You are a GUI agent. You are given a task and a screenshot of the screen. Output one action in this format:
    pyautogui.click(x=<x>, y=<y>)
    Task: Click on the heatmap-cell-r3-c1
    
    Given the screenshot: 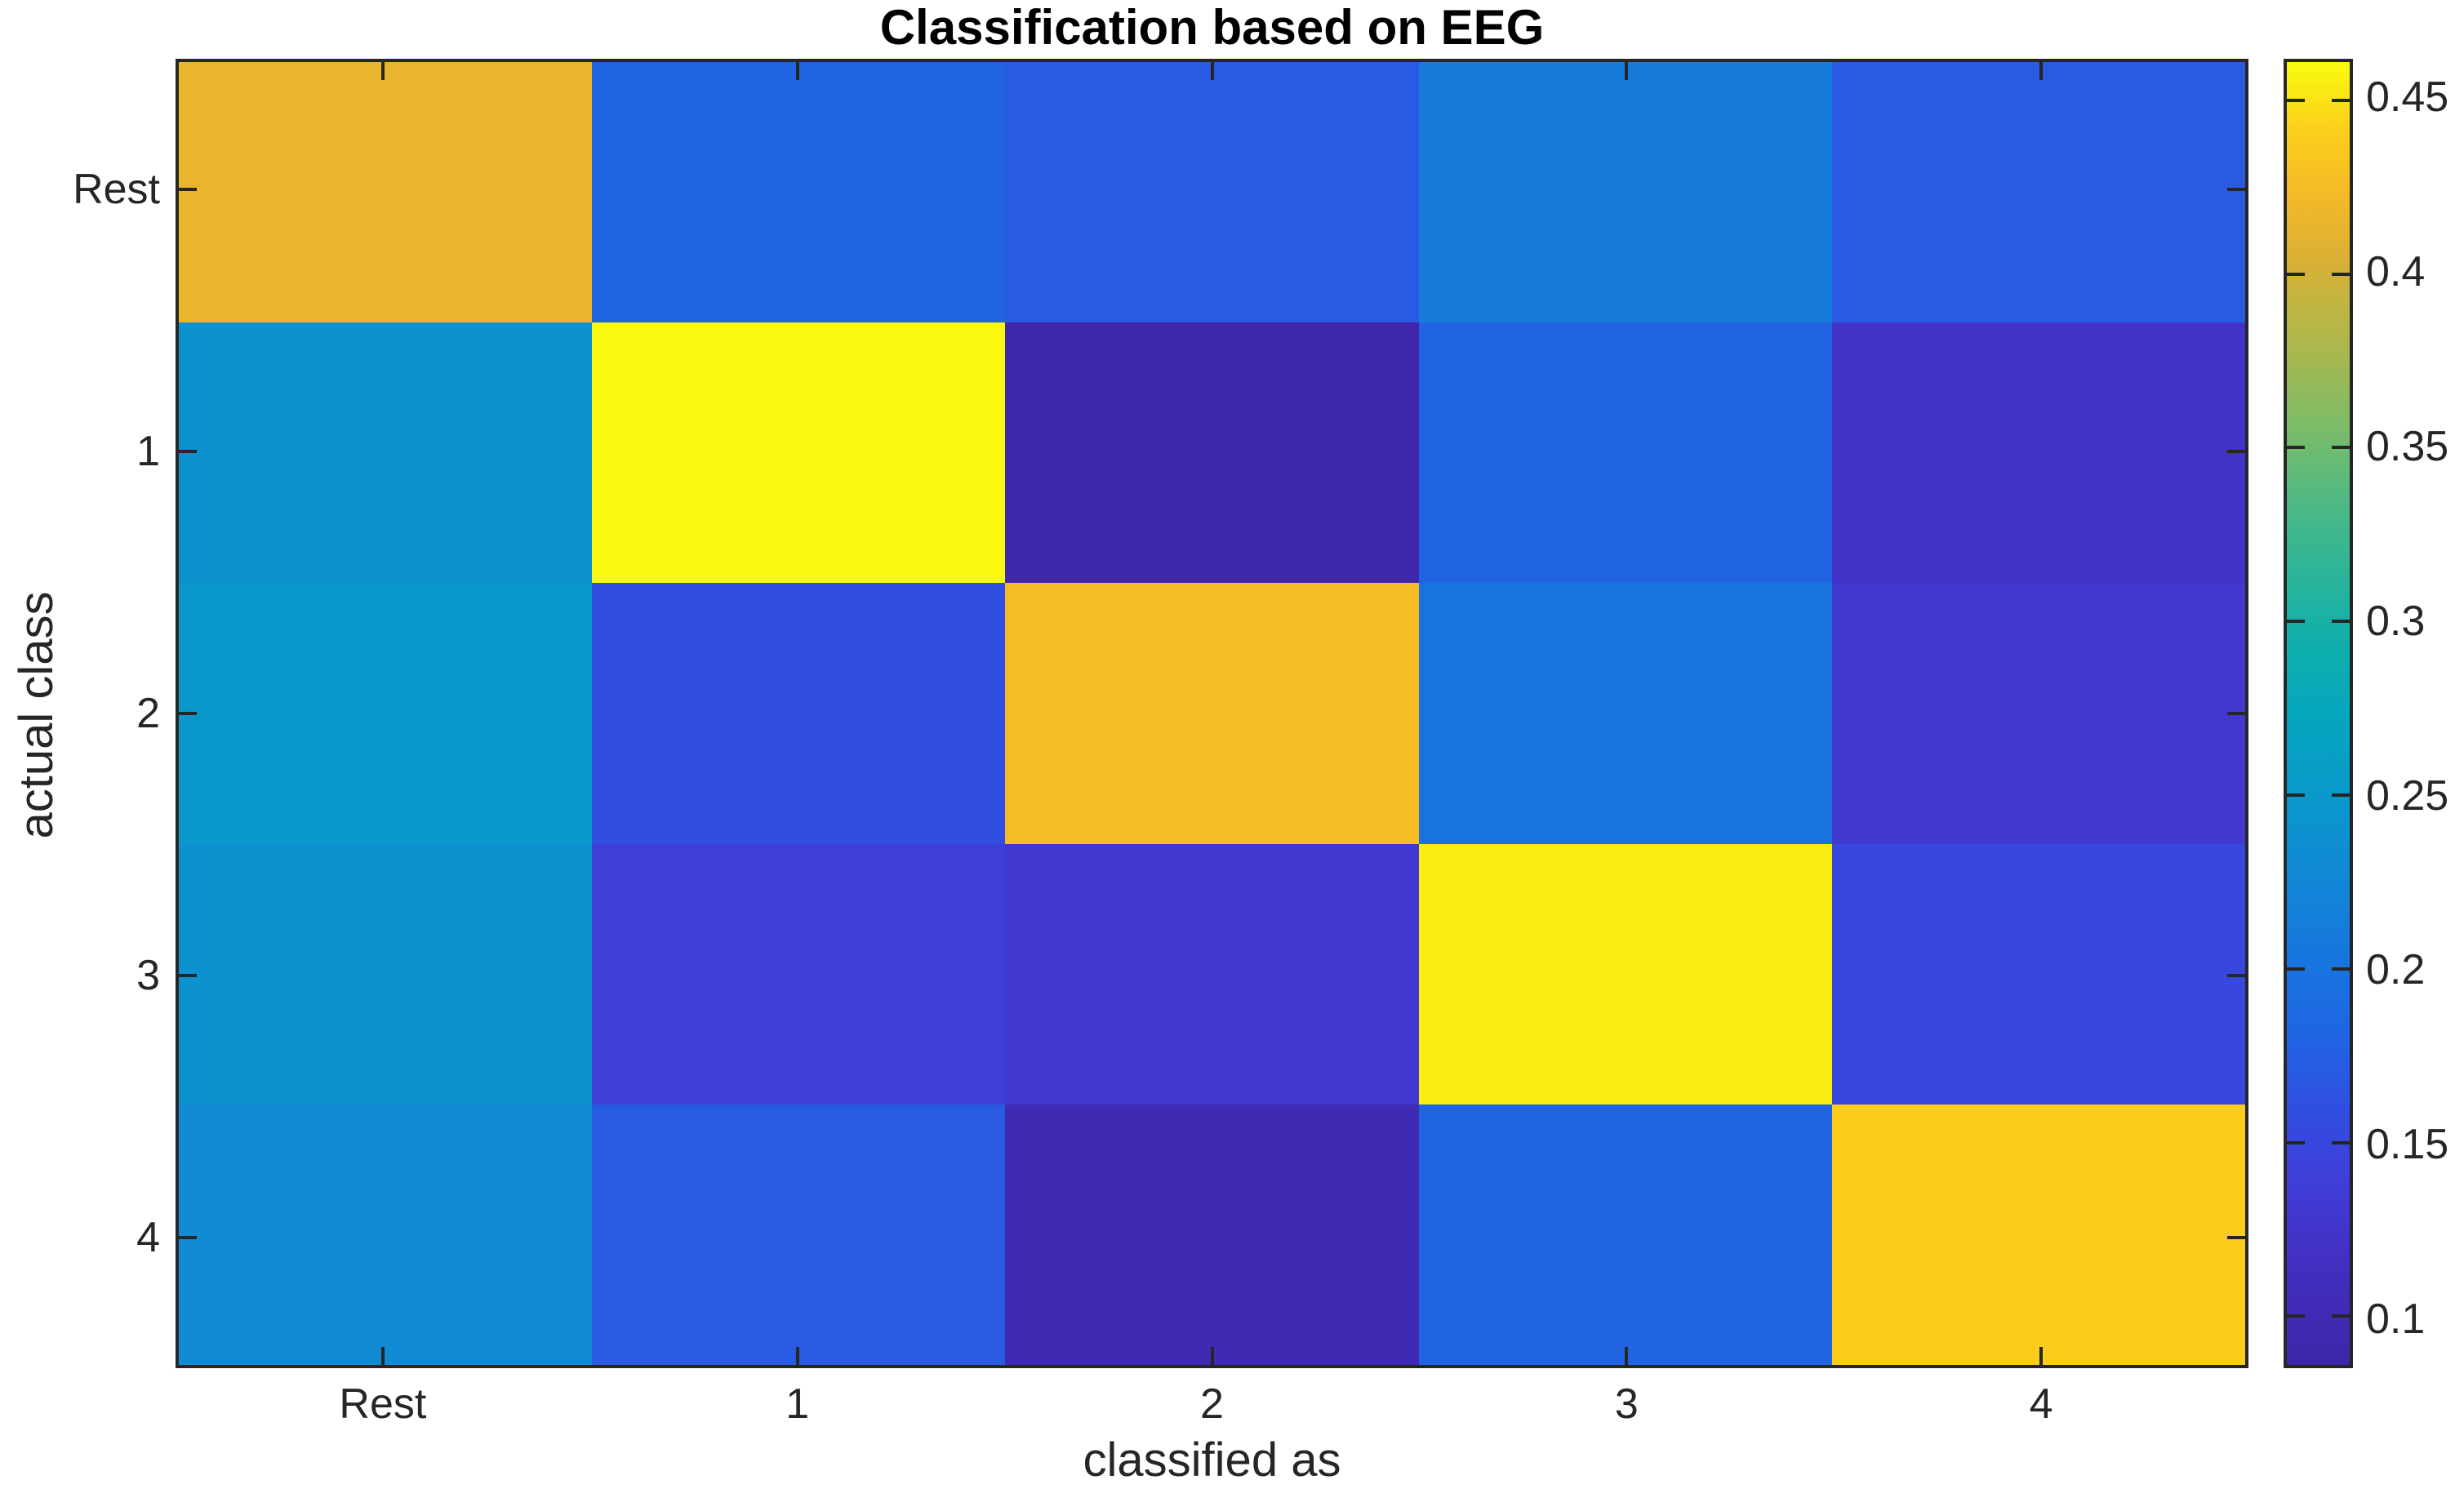 What is the action you would take?
    pyautogui.click(x=799, y=974)
    